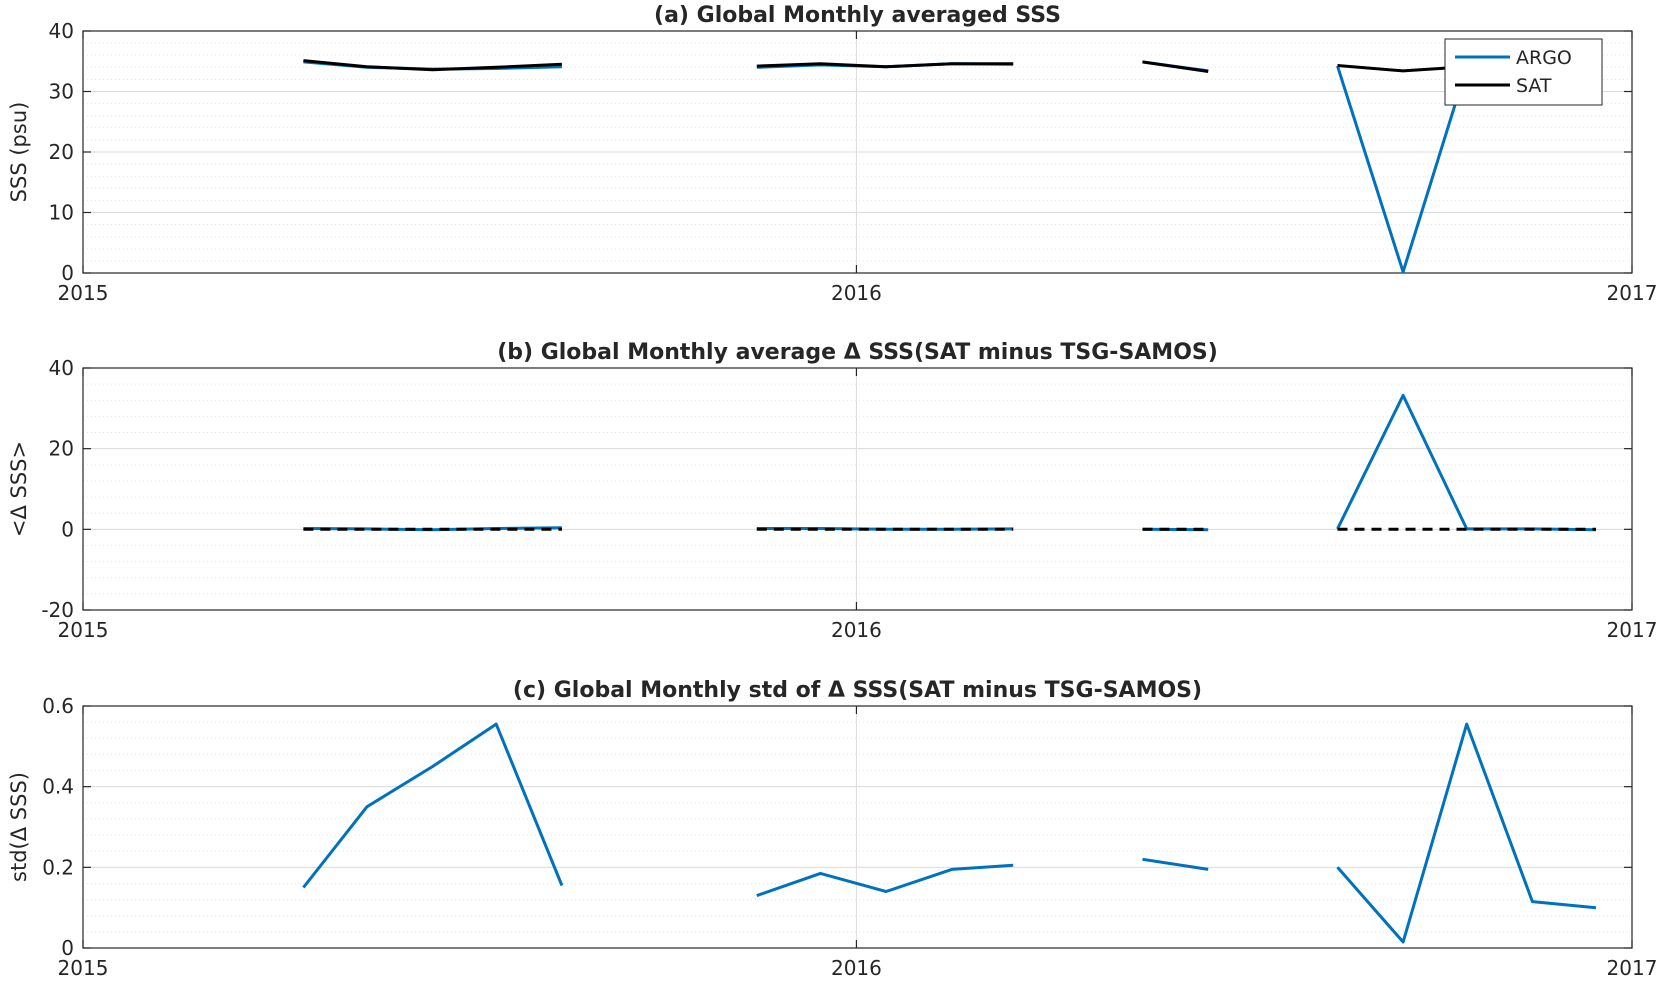 The width and height of the screenshot is (1664, 982). Describe the element at coordinates (58, 706) in the screenshot. I see `y-tick-label: 0.6` at that location.